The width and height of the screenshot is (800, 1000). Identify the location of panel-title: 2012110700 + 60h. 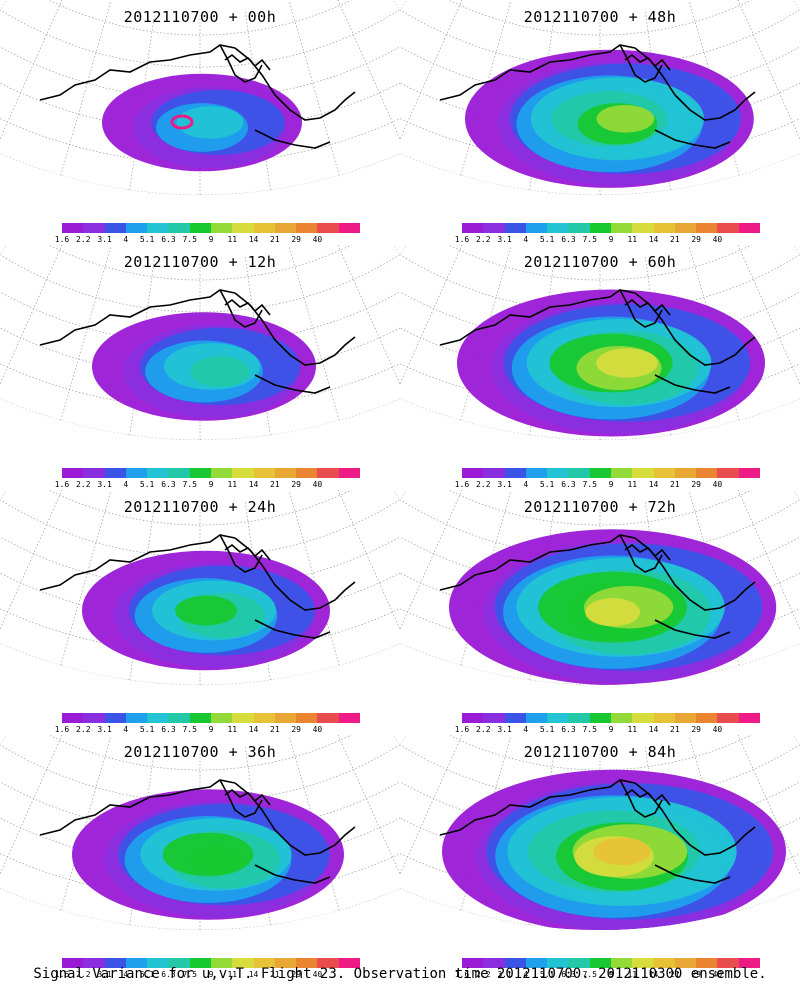
(600, 262).